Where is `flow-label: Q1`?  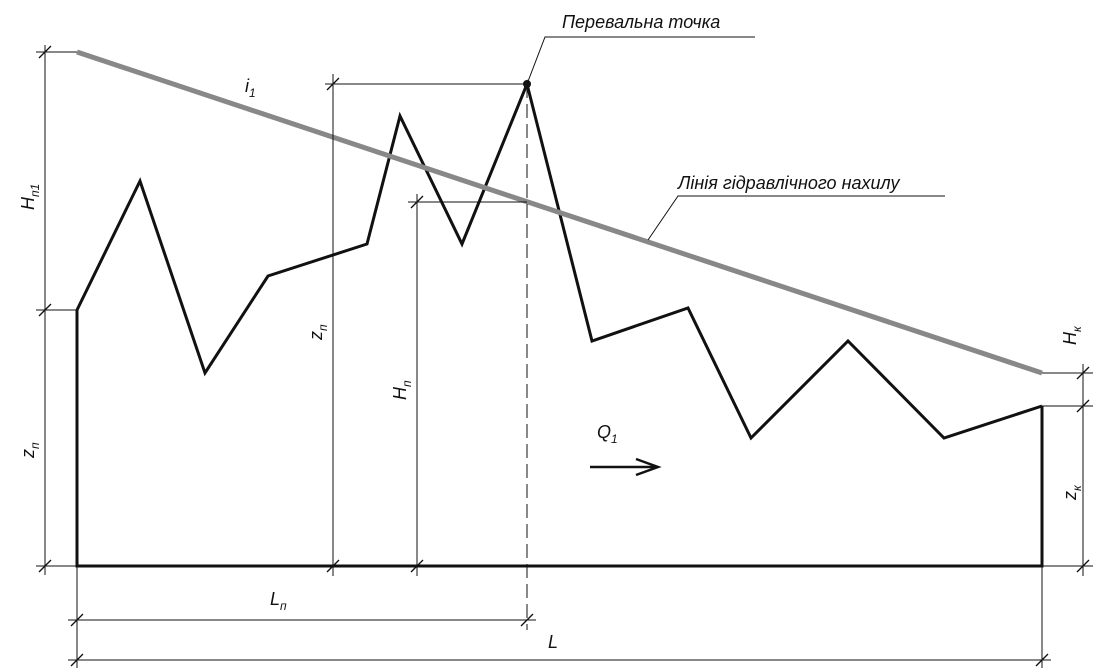
flow-label: Q1 is located at coordinates (607, 434).